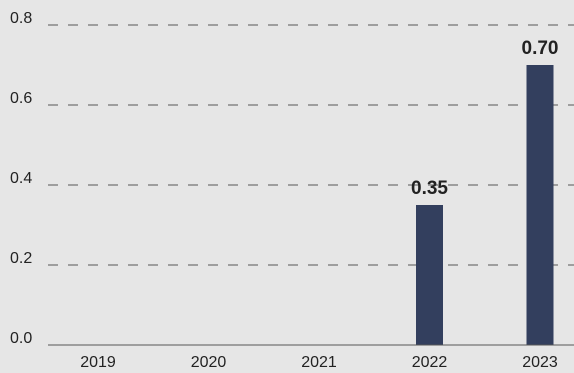 Image resolution: width=574 pixels, height=373 pixels. What do you see at coordinates (209, 362) in the screenshot?
I see `x-tick-label: 2020` at bounding box center [209, 362].